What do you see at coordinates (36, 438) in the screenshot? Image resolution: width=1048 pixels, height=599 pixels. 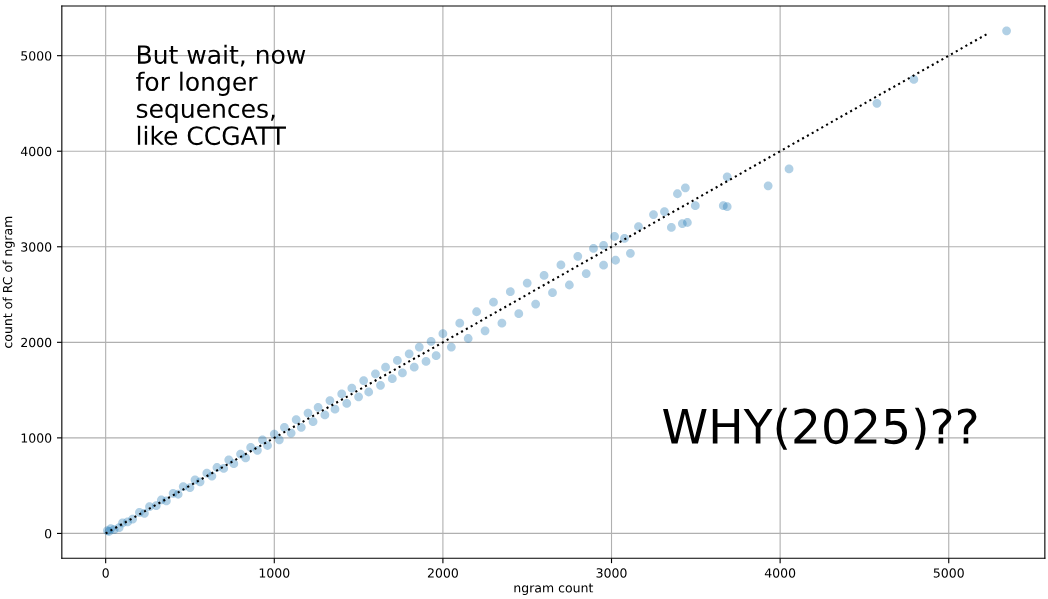 I see `y-tick-label: 1000` at bounding box center [36, 438].